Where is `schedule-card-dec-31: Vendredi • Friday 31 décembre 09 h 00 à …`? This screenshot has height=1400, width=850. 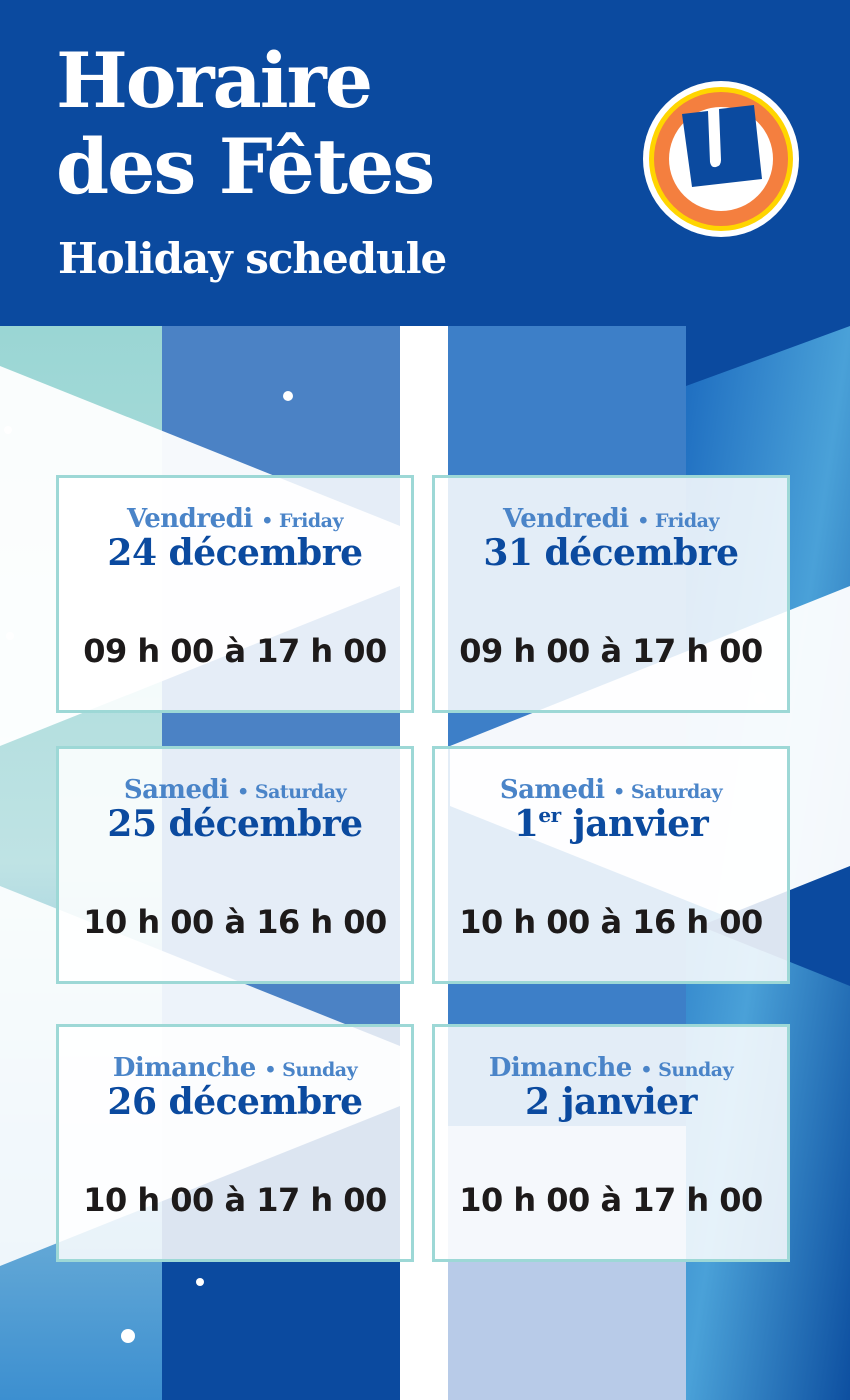
schedule-card-dec-31: Vendredi • Friday 31 décembre 09 h 00 à … is located at coordinates (611, 594).